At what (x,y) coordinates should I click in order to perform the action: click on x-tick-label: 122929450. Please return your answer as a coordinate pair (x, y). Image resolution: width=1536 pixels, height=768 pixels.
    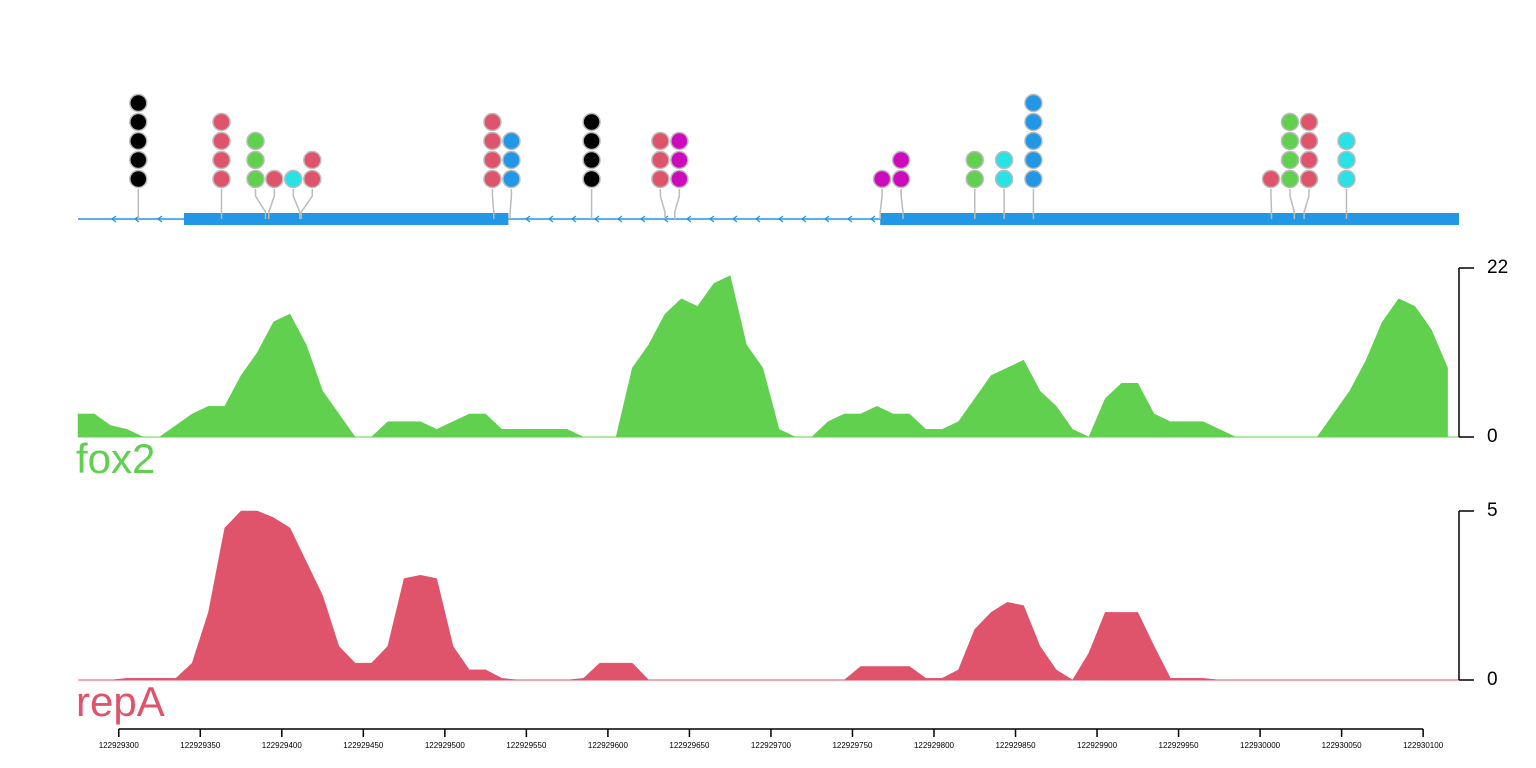
    Looking at the image, I should click on (363, 745).